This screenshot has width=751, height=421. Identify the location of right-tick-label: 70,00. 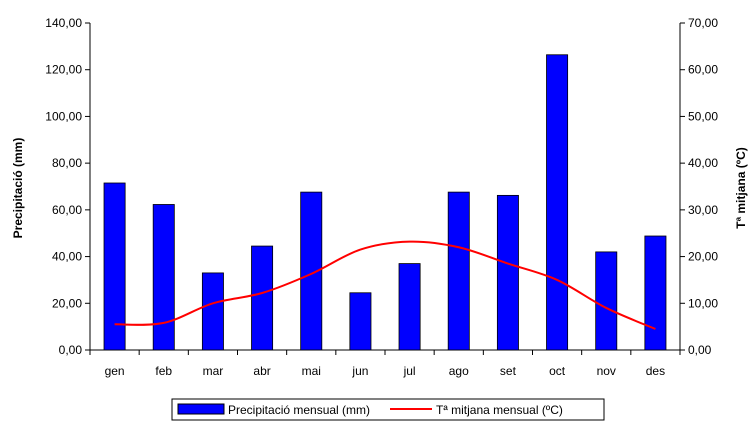
(703, 23).